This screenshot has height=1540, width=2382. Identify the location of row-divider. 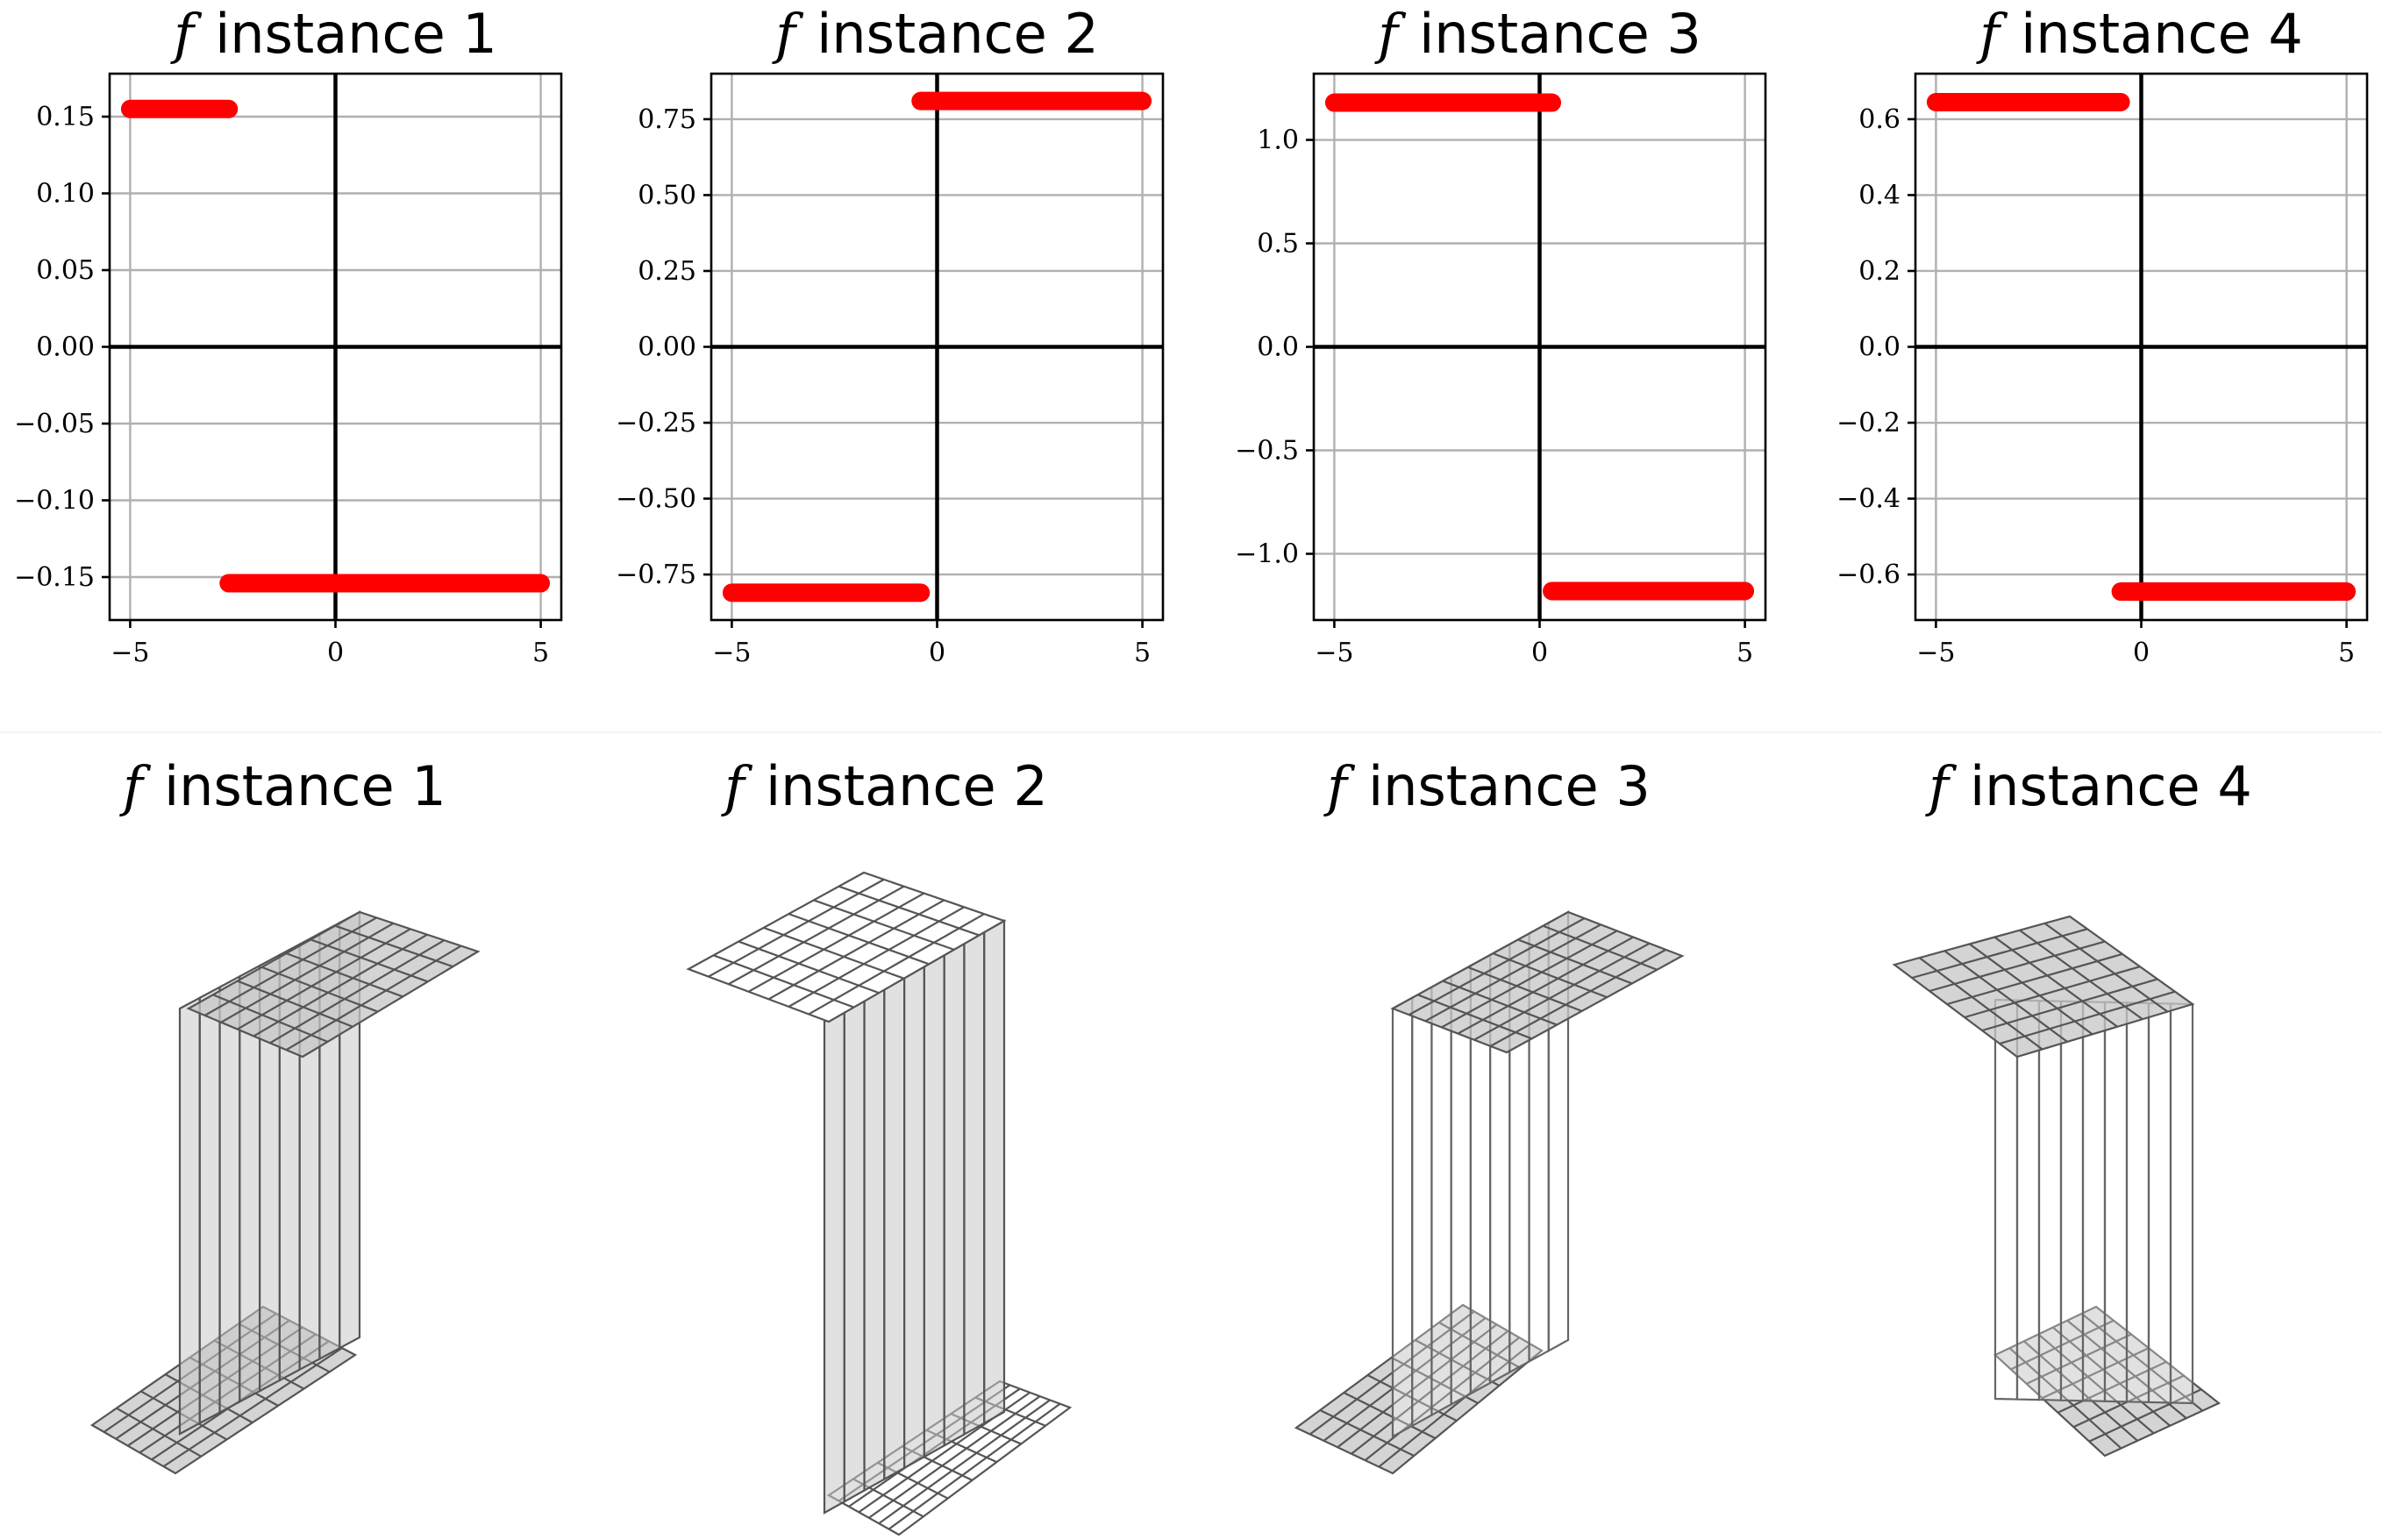
(1191, 732).